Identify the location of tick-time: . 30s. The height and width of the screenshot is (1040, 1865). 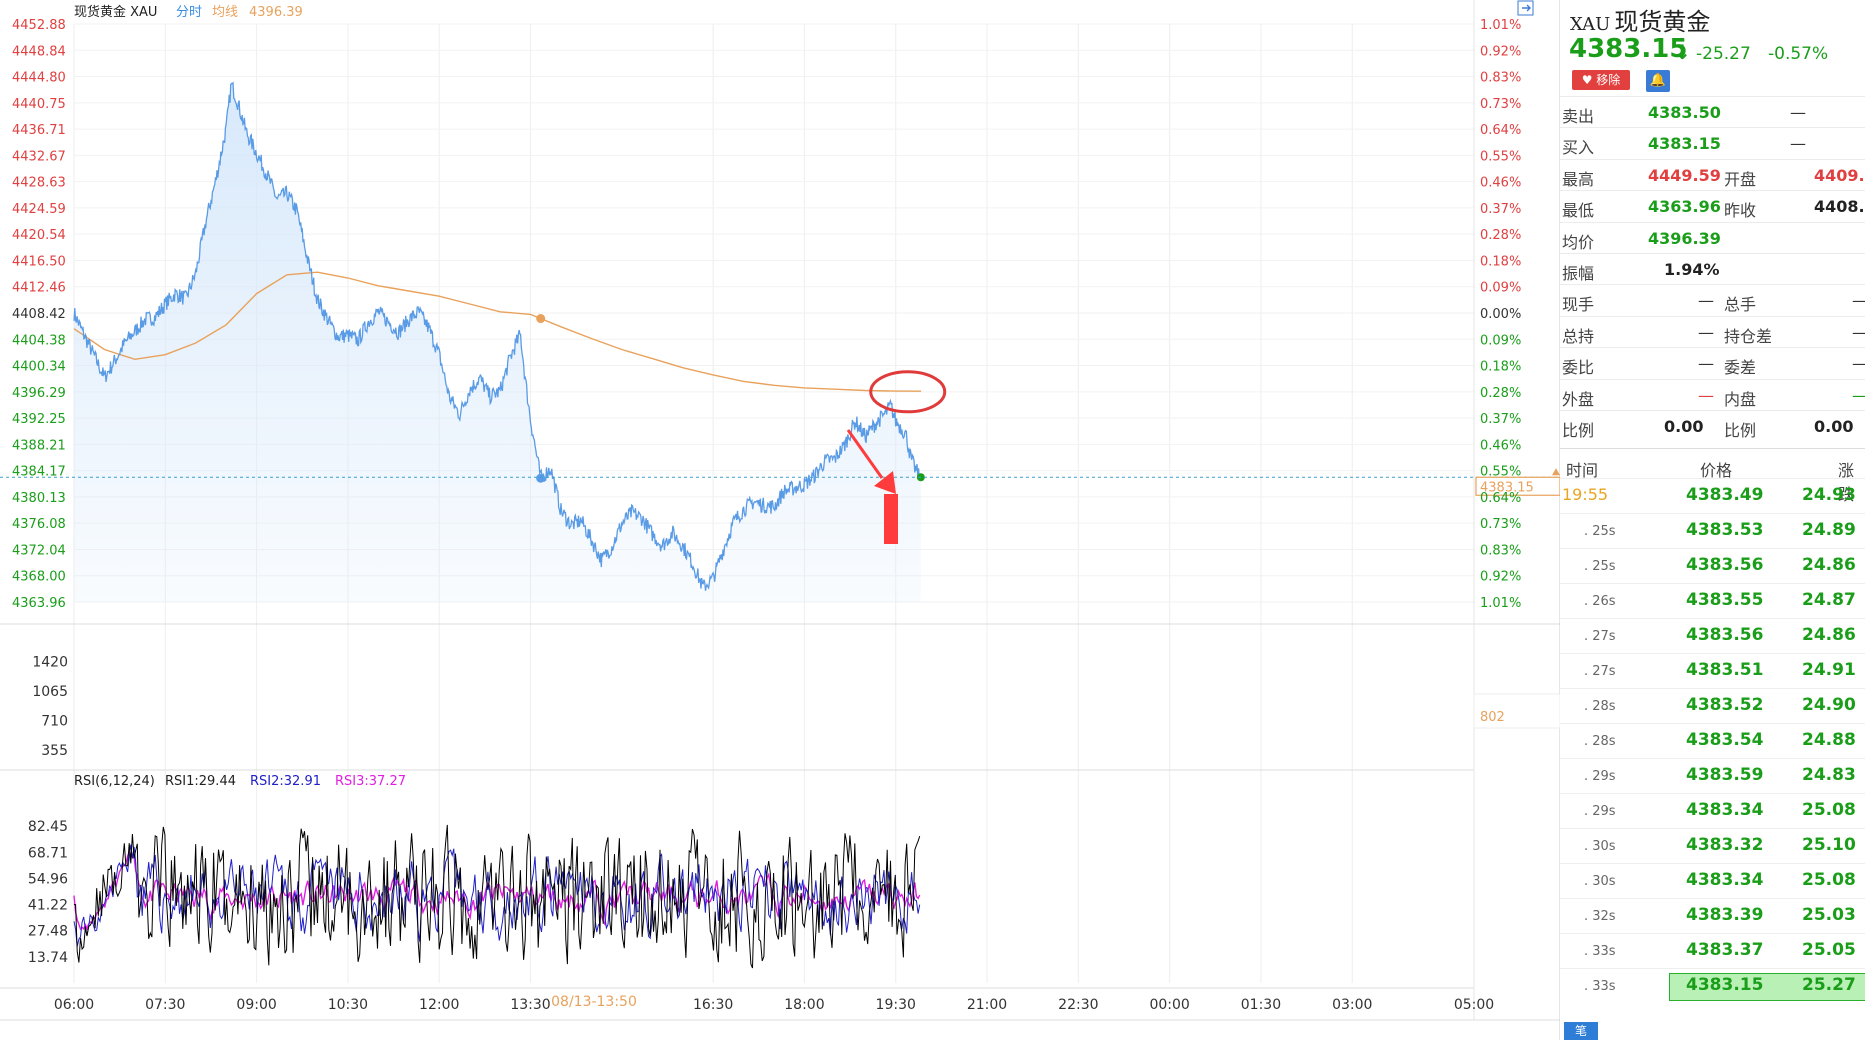
(1600, 846).